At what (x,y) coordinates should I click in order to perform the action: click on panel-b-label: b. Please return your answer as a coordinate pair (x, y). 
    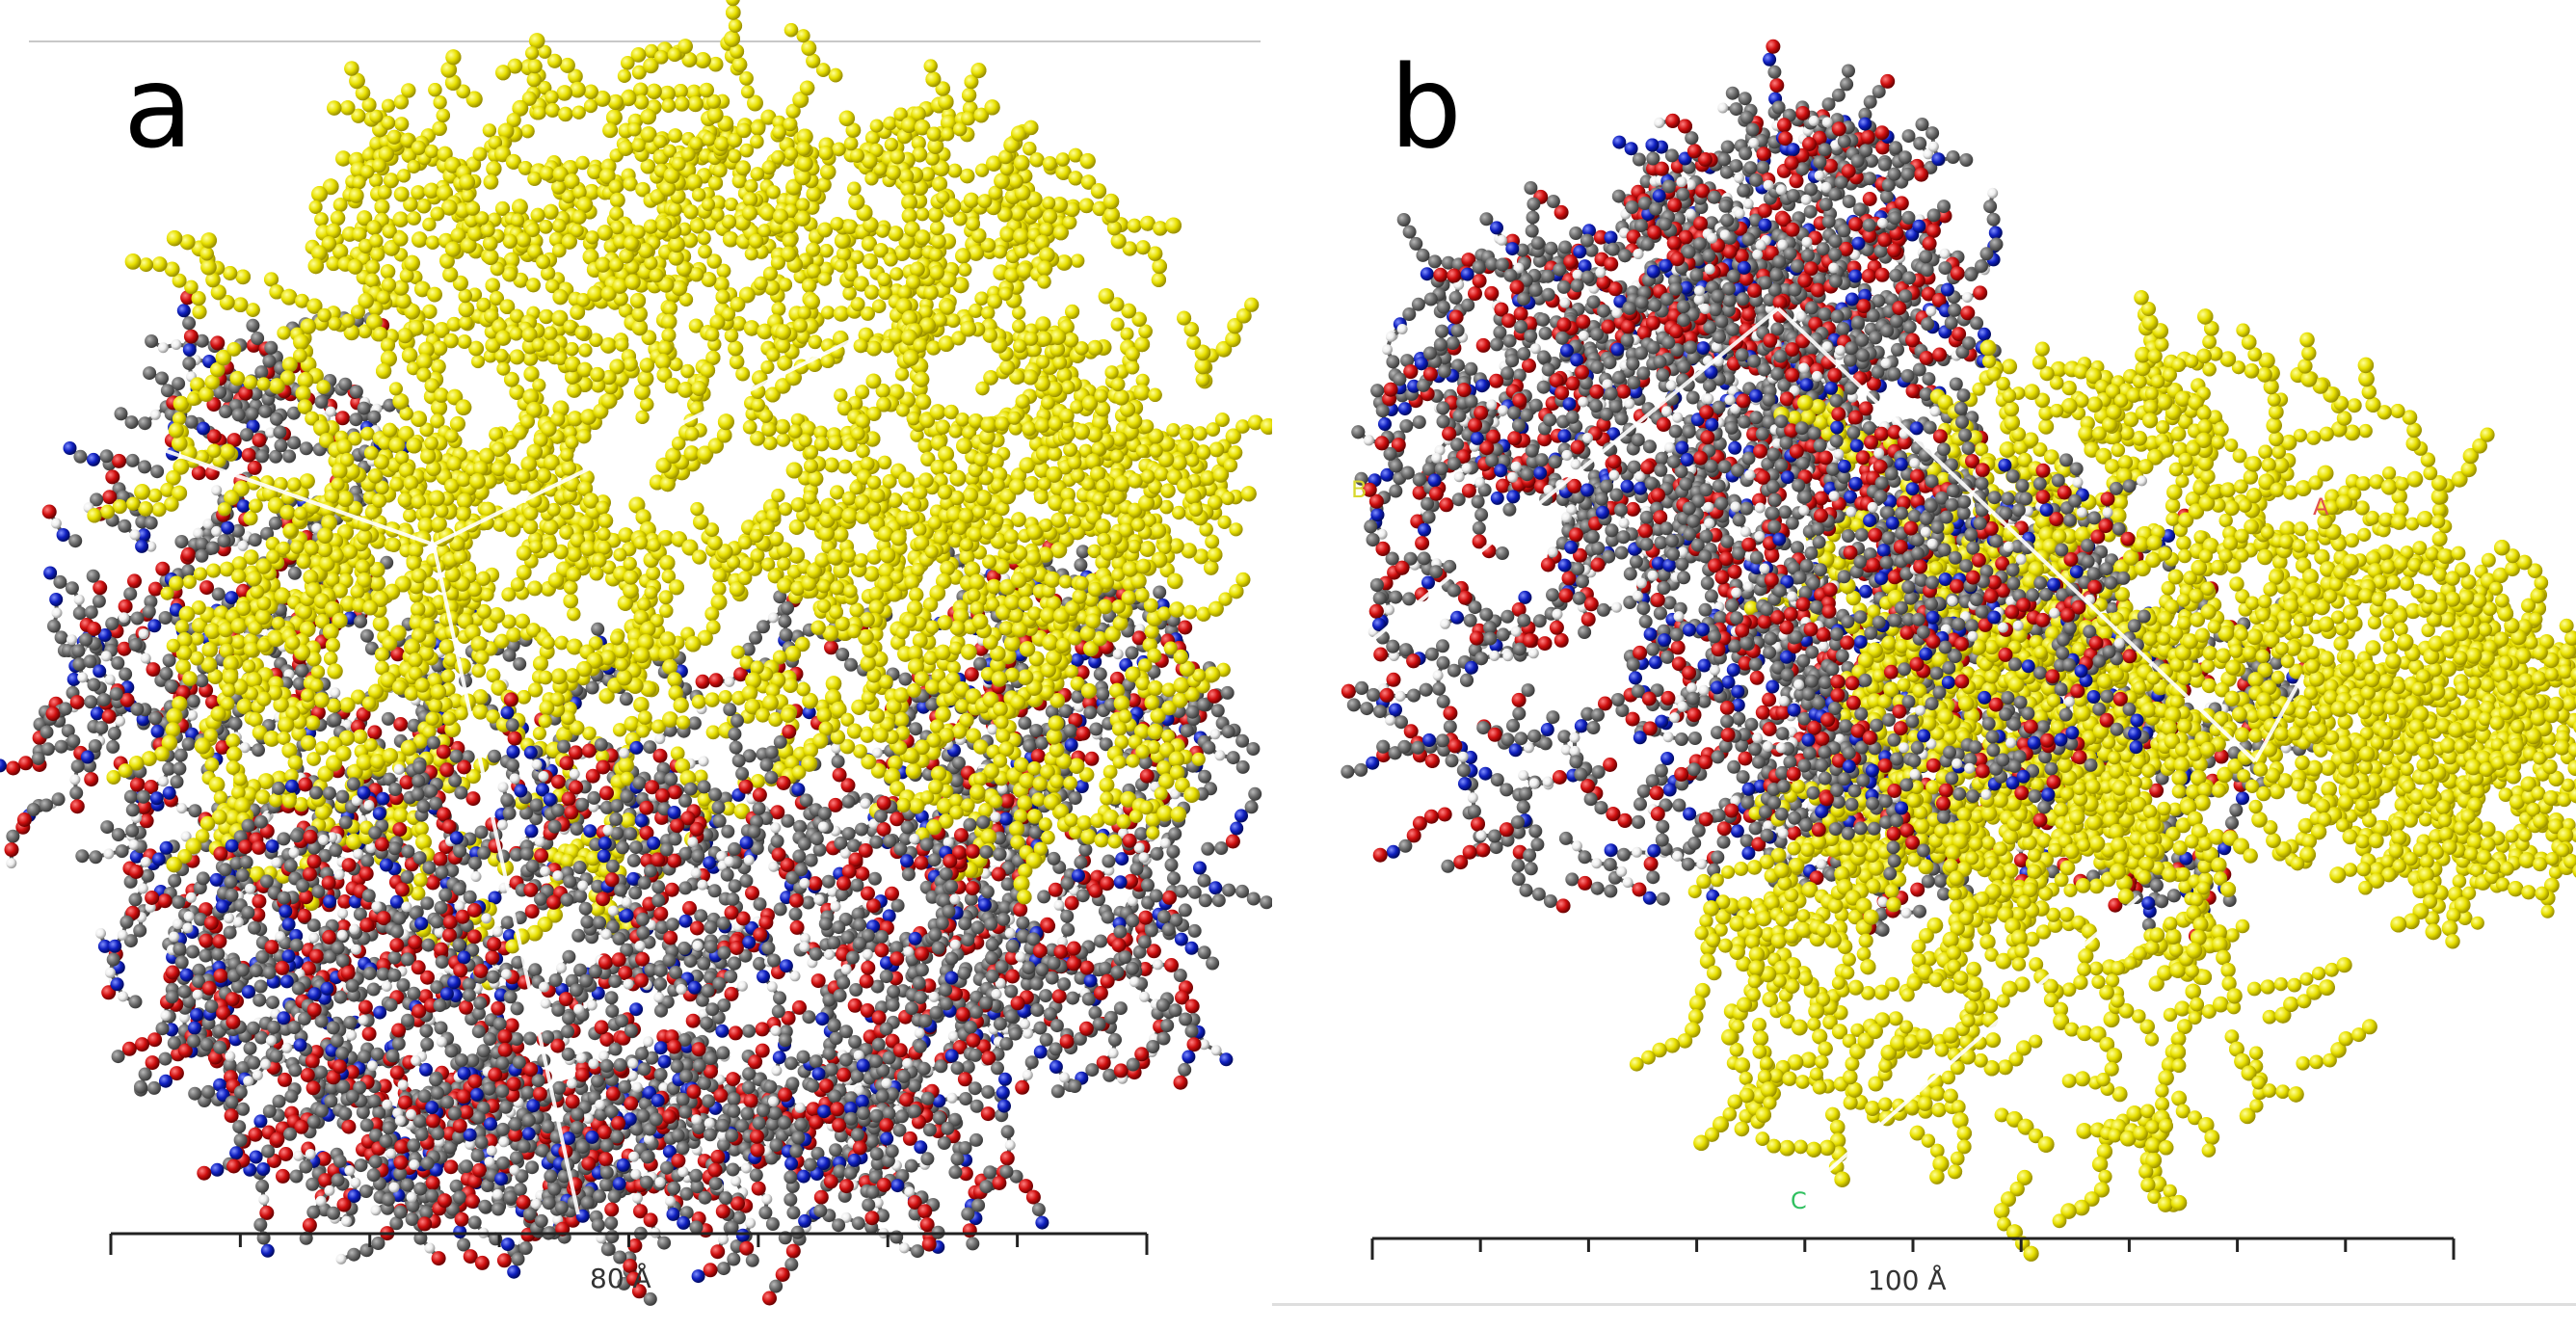
    Looking at the image, I should click on (1426, 107).